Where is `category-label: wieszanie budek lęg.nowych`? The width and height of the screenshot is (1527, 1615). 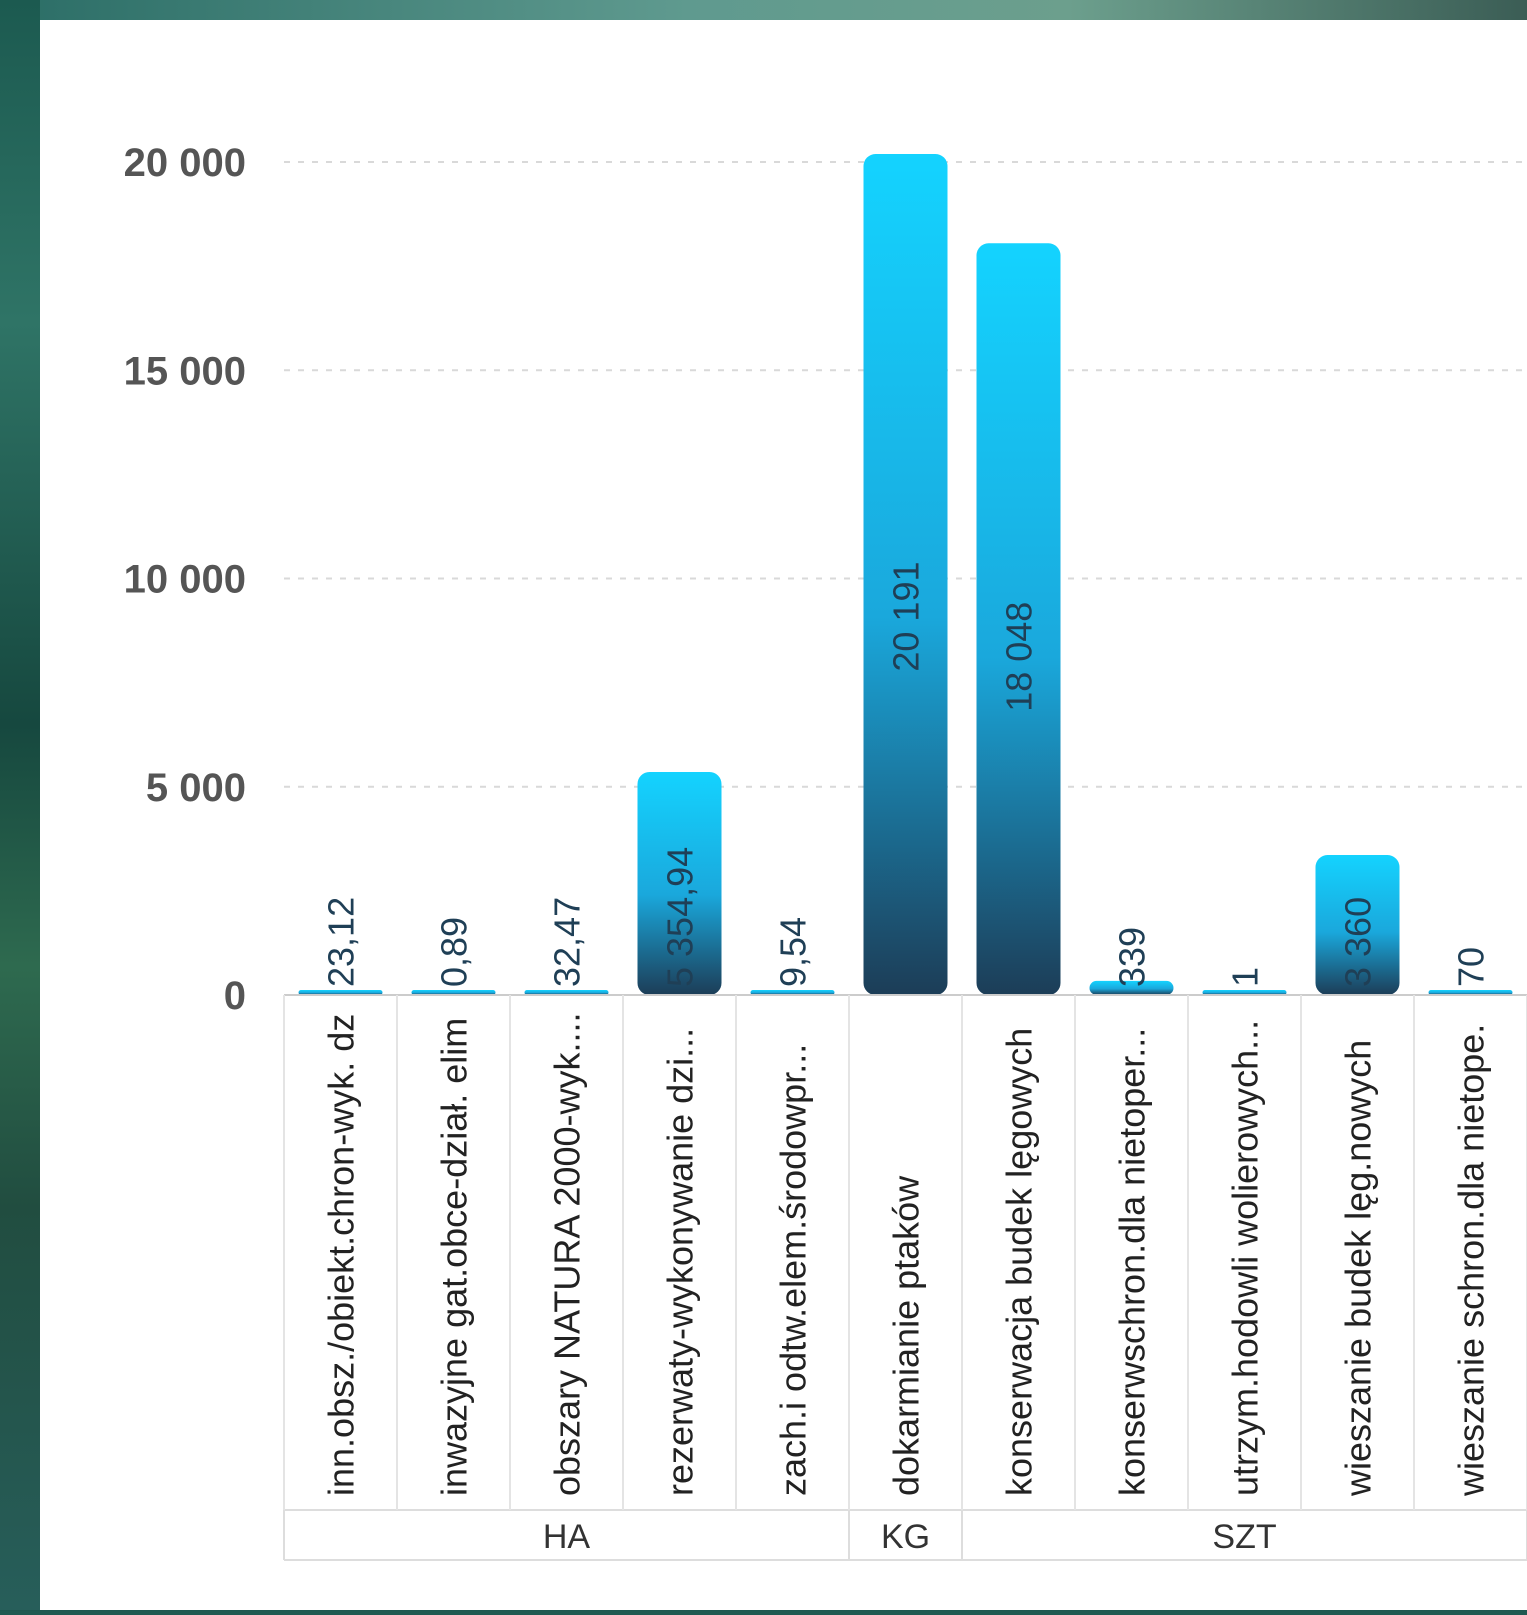
category-label: wieszanie budek lęg.nowych is located at coordinates (1358, 1268).